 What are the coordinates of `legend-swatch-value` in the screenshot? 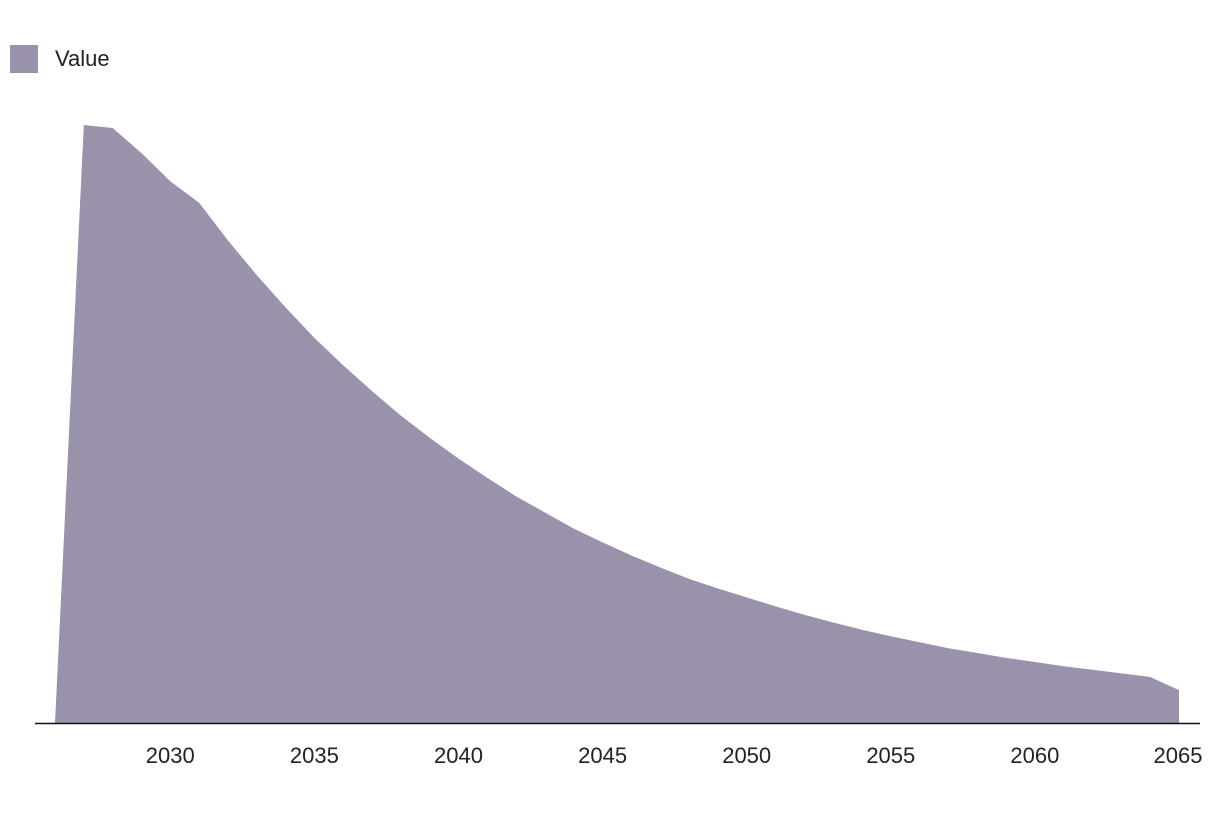 It's located at (24, 59).